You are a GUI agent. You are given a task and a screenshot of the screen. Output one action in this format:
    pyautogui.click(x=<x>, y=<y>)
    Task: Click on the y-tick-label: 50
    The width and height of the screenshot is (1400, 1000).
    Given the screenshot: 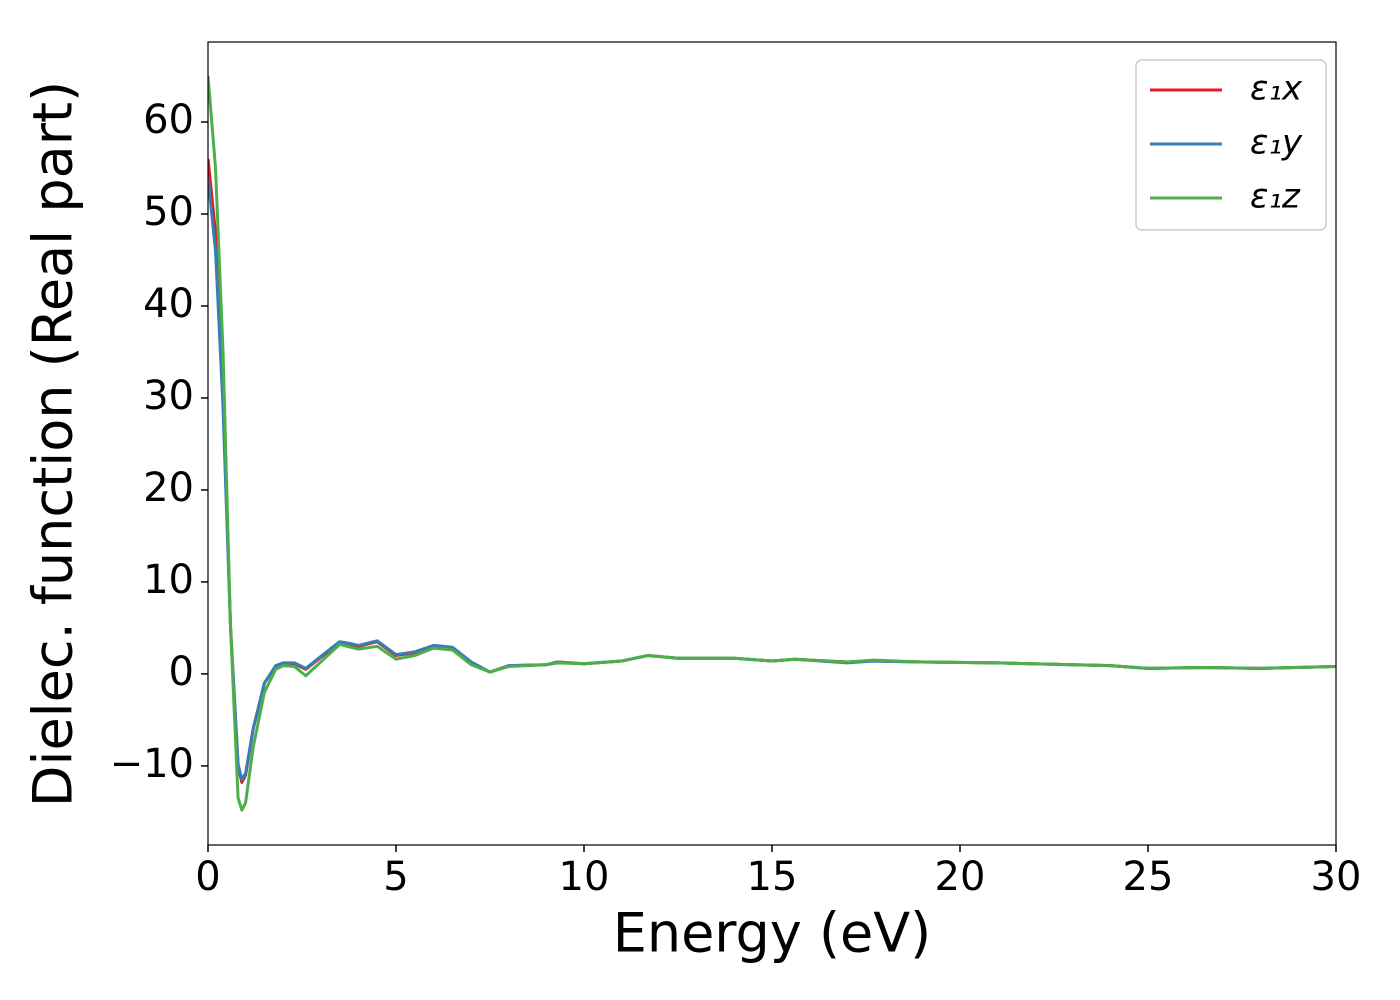 What is the action you would take?
    pyautogui.click(x=168, y=212)
    